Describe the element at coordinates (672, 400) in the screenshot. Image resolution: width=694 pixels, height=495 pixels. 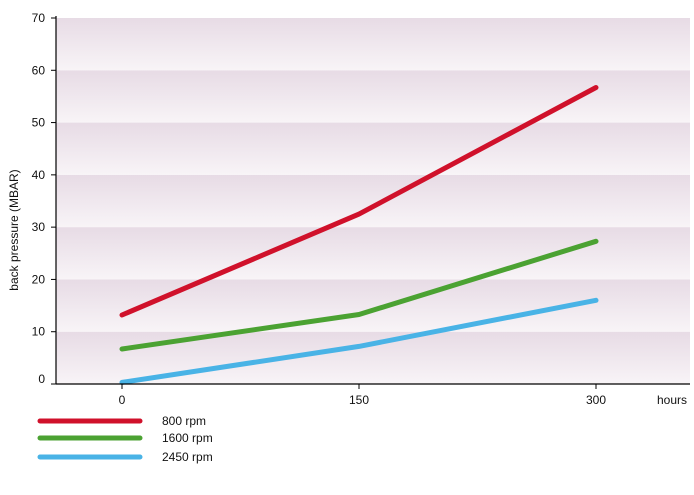
I see `x-axis-label: hours` at that location.